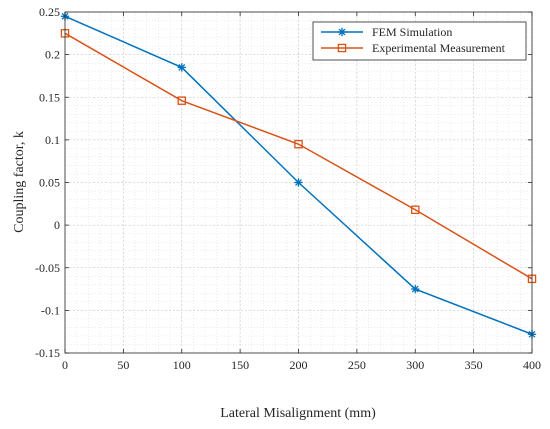 Image resolution: width=550 pixels, height=429 pixels. What do you see at coordinates (50, 310) in the screenshot?
I see `y-tick-label: -0.1` at bounding box center [50, 310].